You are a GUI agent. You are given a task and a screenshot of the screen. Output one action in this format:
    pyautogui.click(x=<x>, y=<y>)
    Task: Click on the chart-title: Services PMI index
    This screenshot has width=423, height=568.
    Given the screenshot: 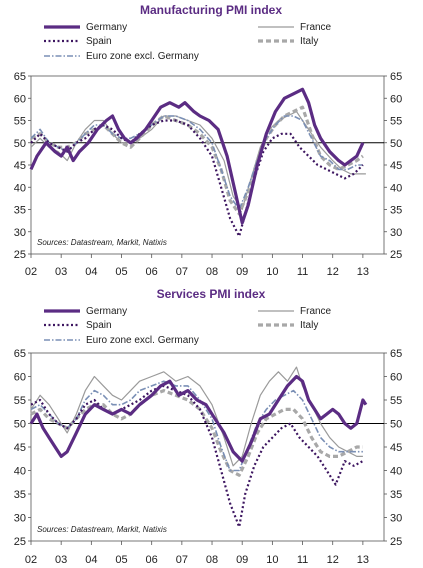 What is the action you would take?
    pyautogui.click(x=211, y=294)
    